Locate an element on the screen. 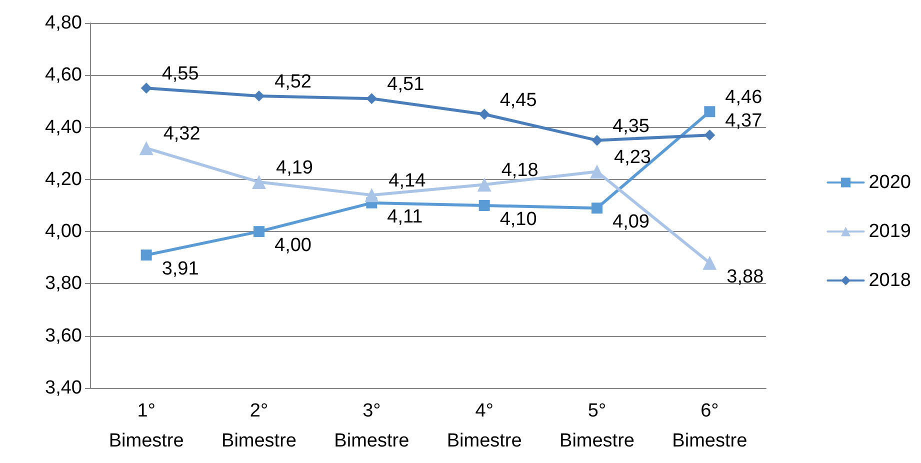 The height and width of the screenshot is (463, 921). y-tick-label: 4,00 is located at coordinates (63, 231).